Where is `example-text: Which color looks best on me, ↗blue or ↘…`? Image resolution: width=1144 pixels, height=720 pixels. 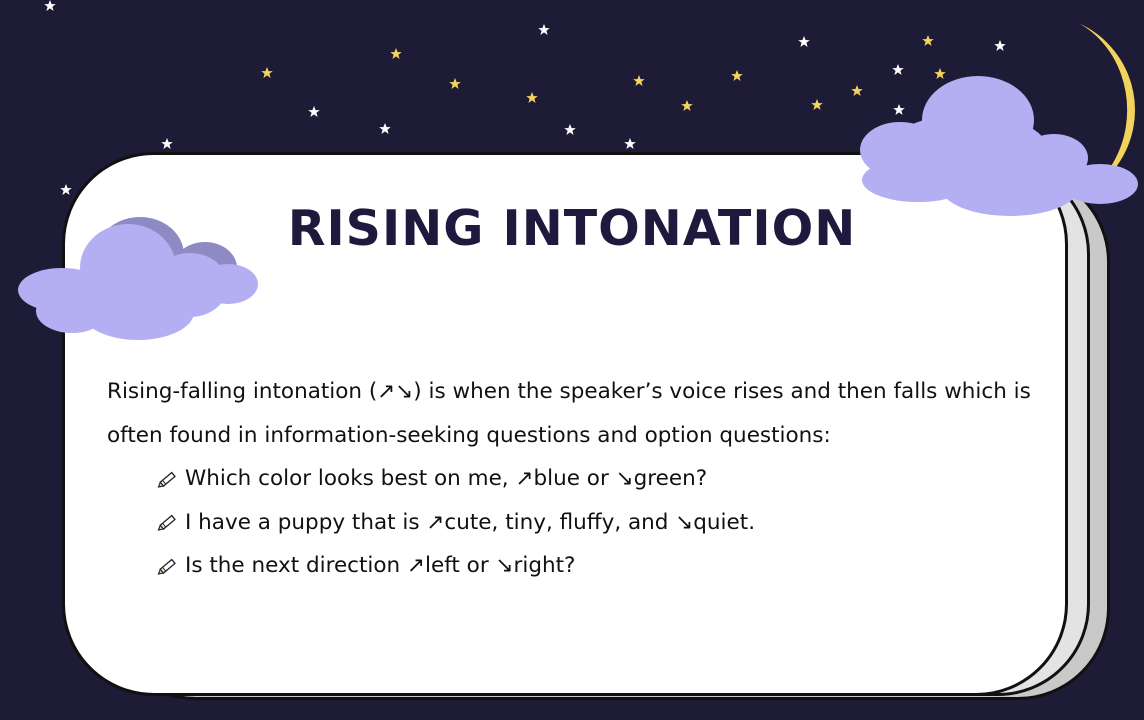 example-text: Which color looks best on me, ↗blue or ↘… is located at coordinates (446, 478).